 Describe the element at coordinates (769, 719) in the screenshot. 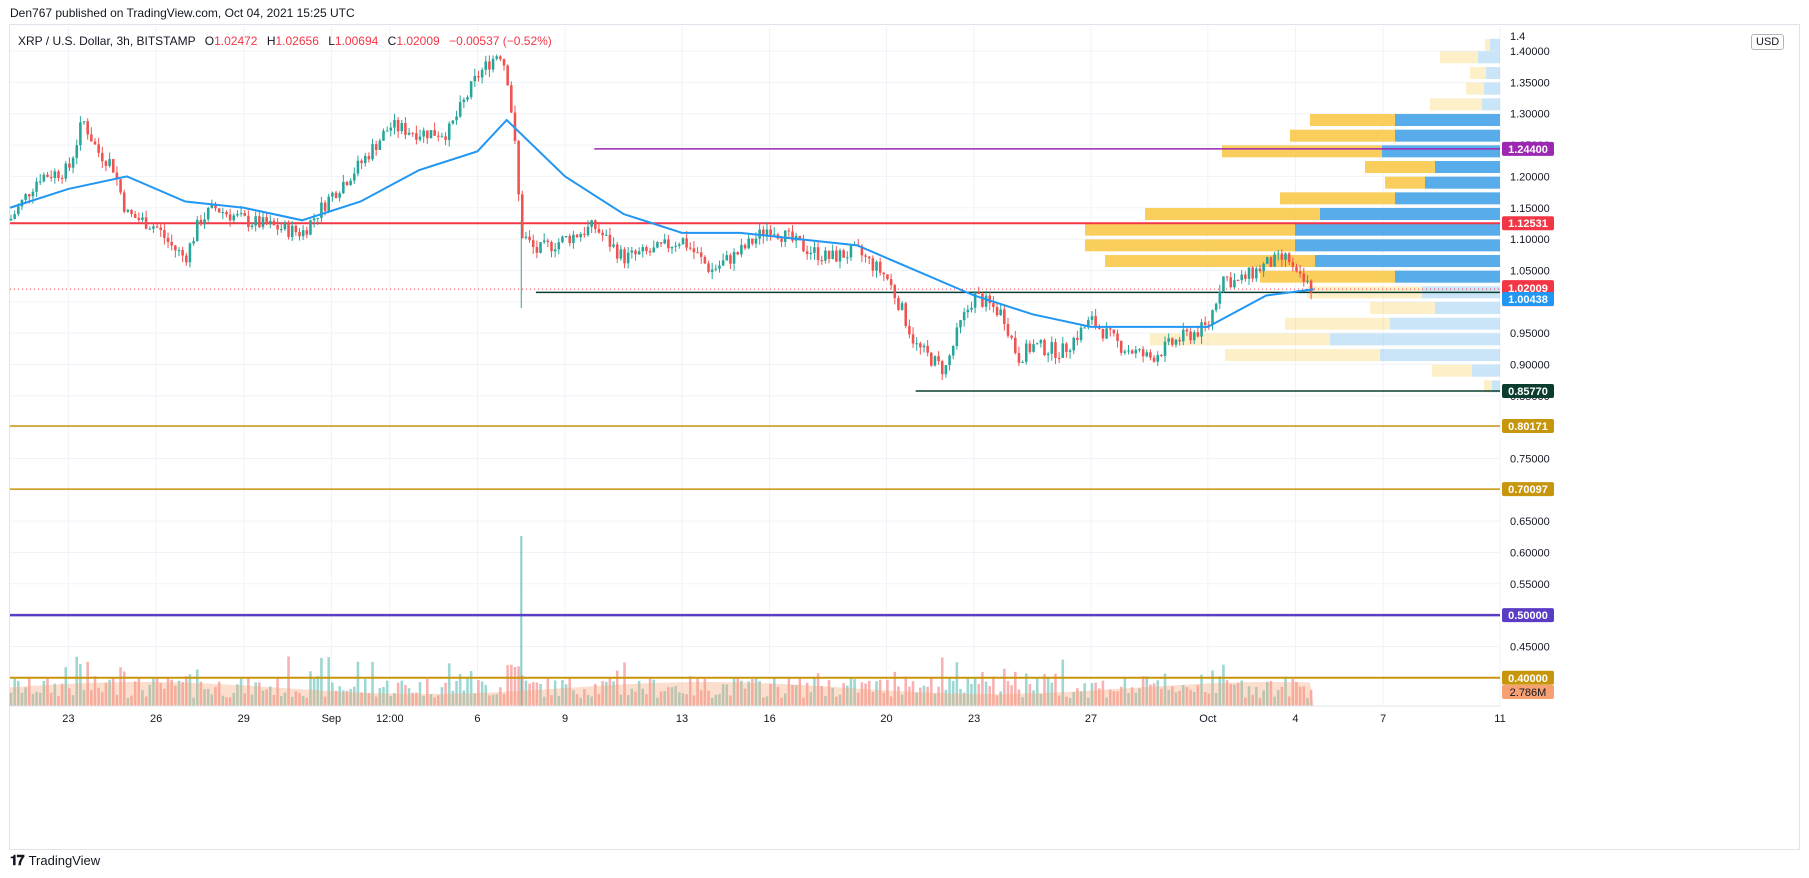

I see `x-tick-label: 16` at that location.